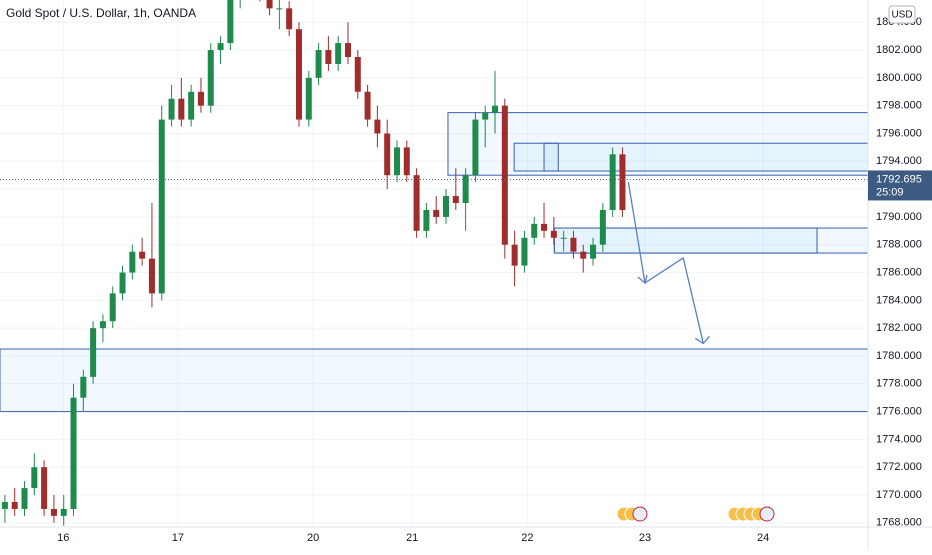 Image resolution: width=932 pixels, height=555 pixels. What do you see at coordinates (899, 523) in the screenshot?
I see `y-tick-label: 1768.000` at bounding box center [899, 523].